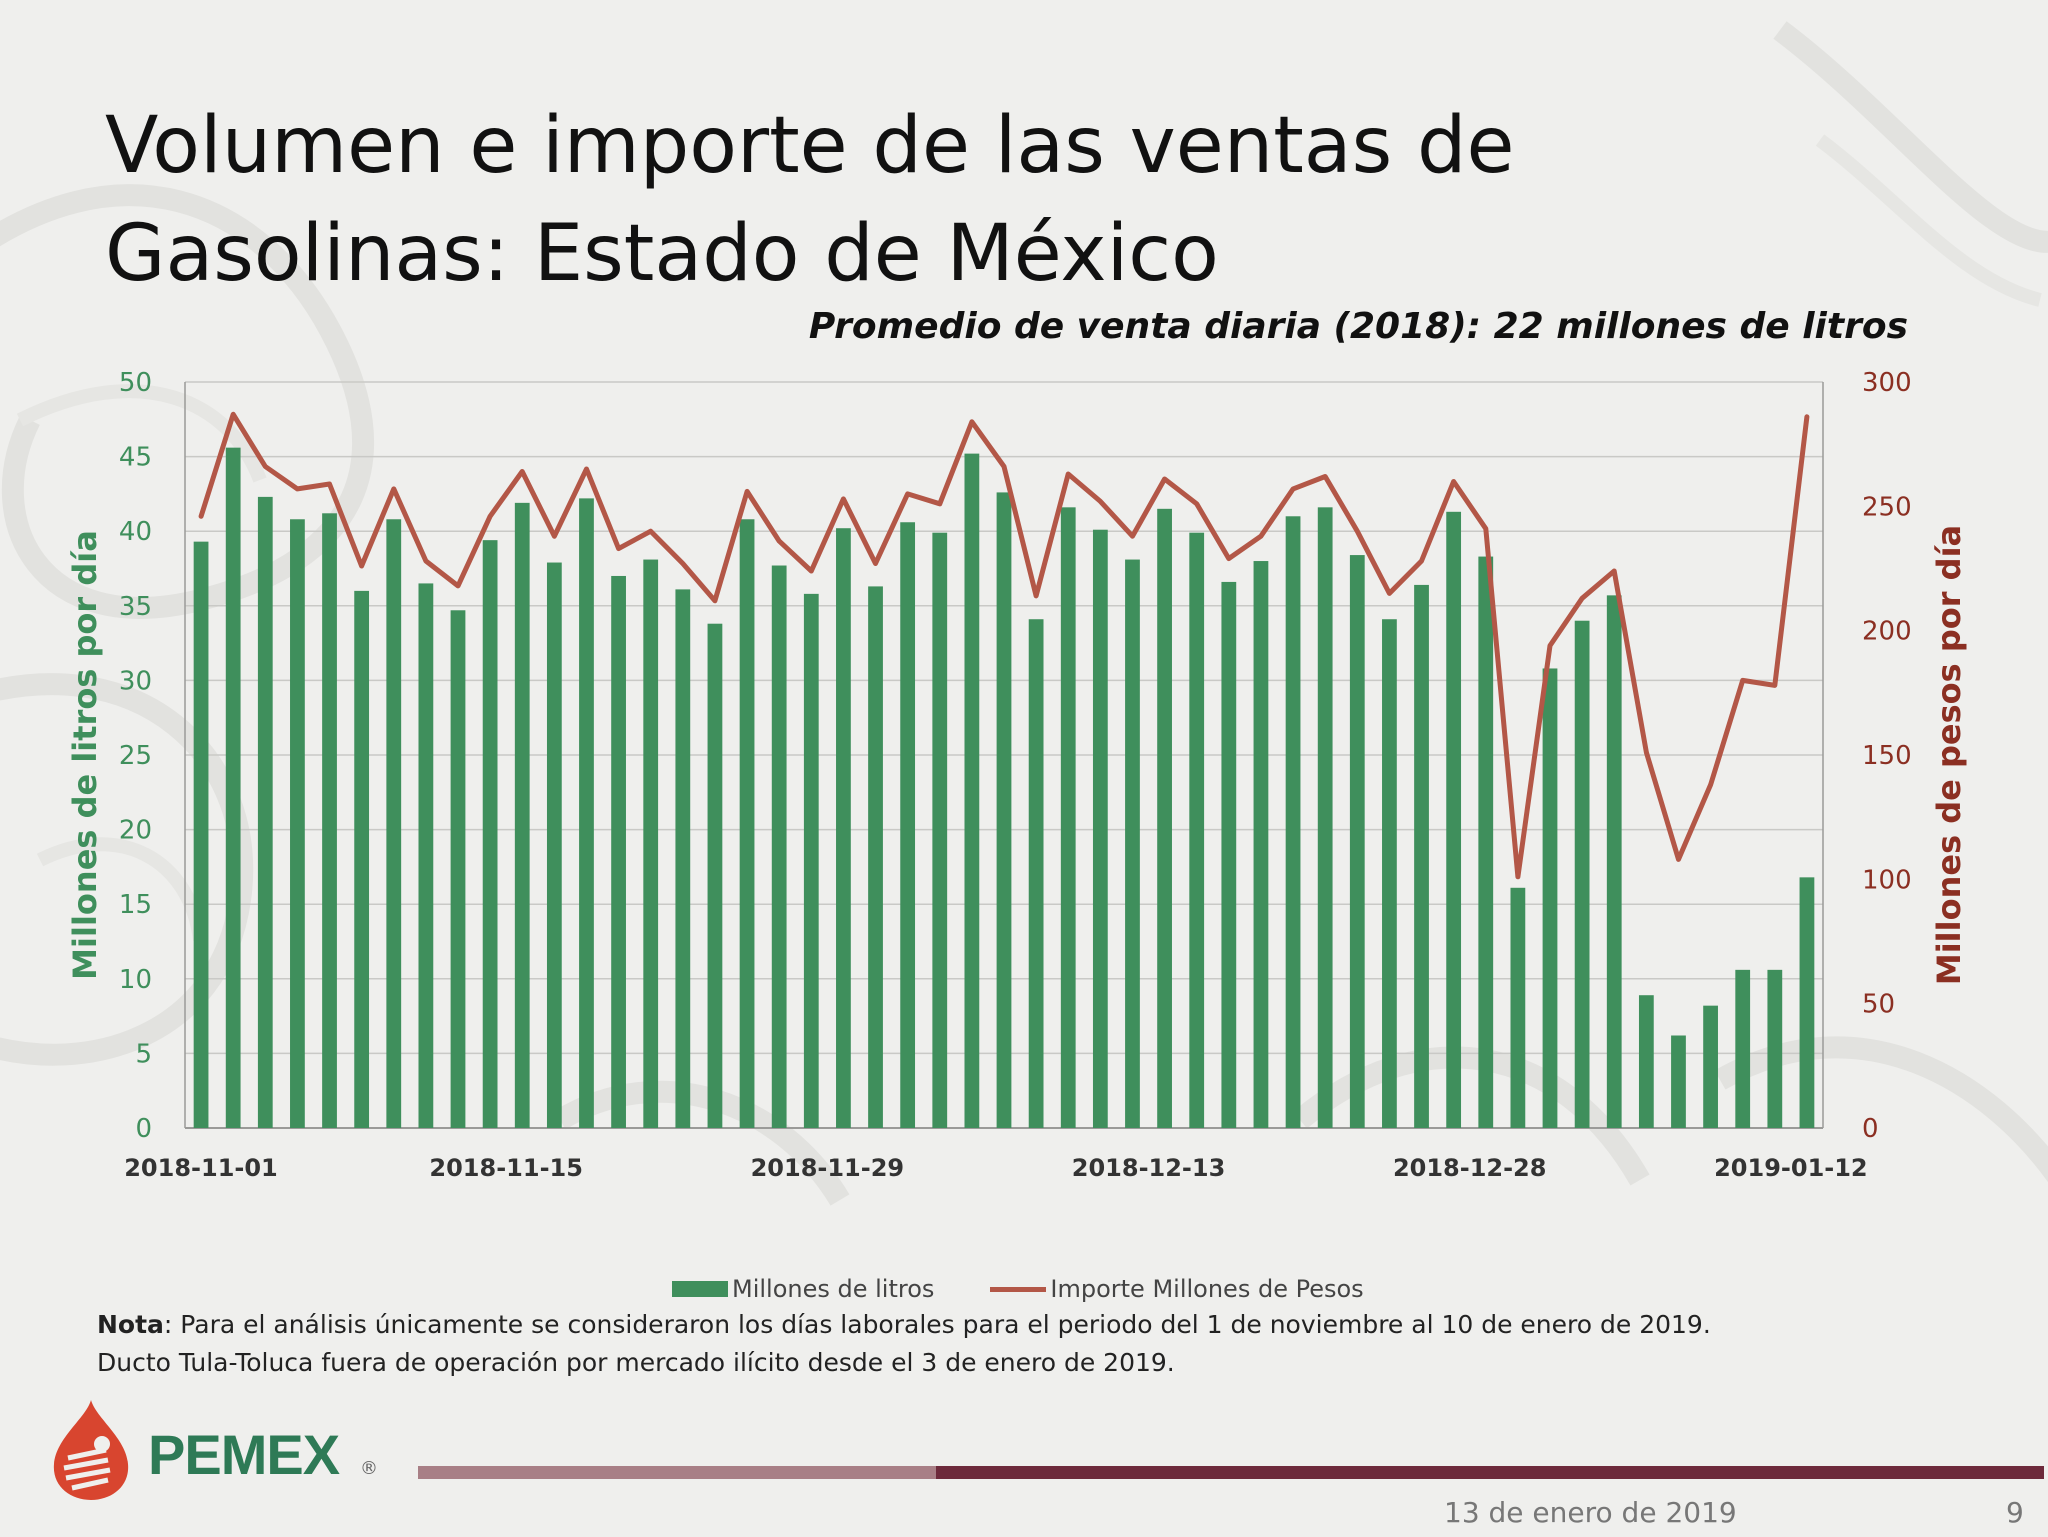 This screenshot has height=1537, width=2048. What do you see at coordinates (1878, 1005) in the screenshot?
I see `y2-tick-label: 50` at bounding box center [1878, 1005].